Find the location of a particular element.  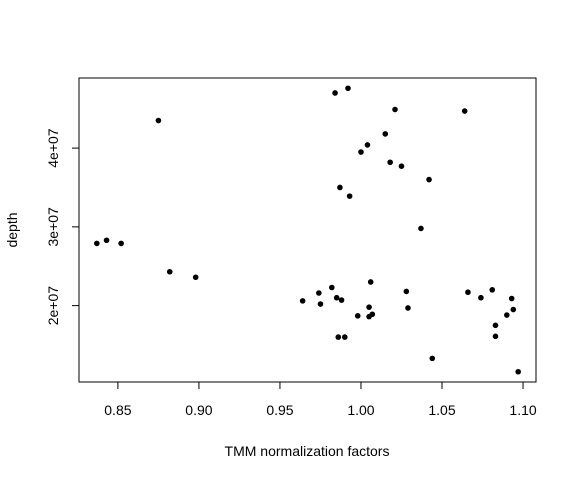

y-tick-label: 2e+07 is located at coordinates (53, 306).